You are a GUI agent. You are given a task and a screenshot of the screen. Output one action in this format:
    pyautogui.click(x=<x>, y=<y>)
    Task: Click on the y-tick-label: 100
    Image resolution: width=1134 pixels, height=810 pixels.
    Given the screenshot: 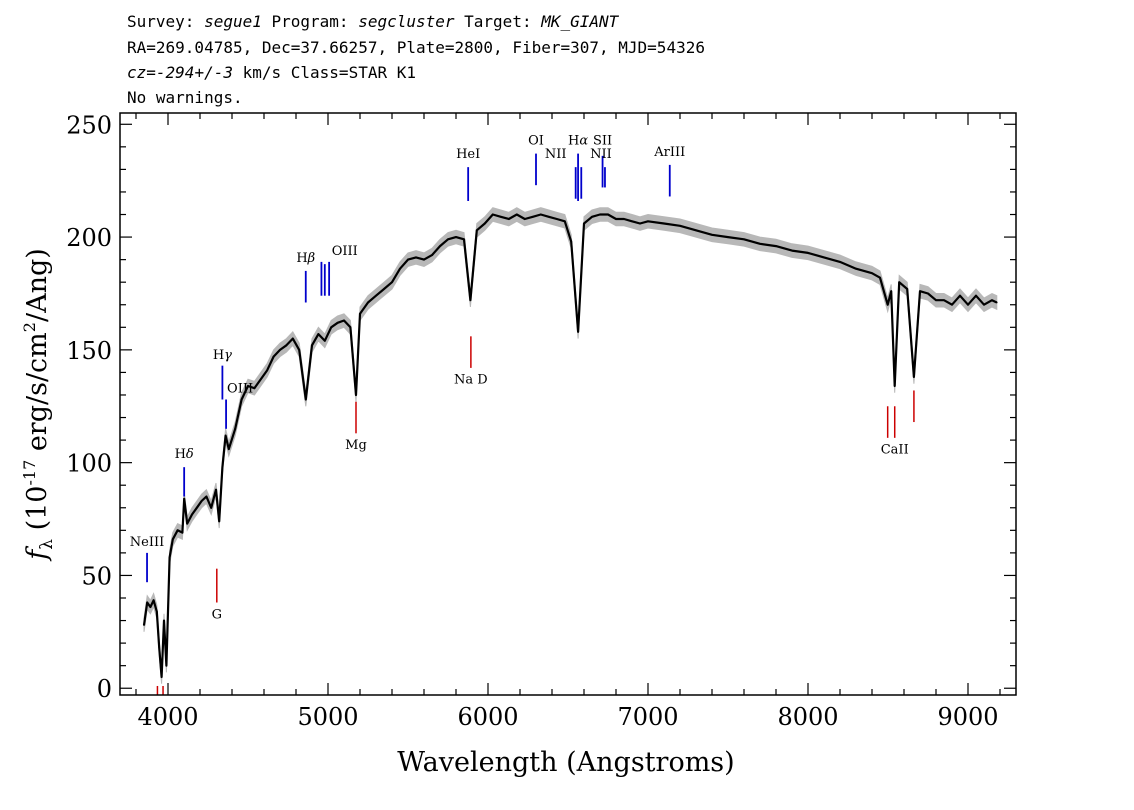 What is the action you would take?
    pyautogui.click(x=89, y=464)
    